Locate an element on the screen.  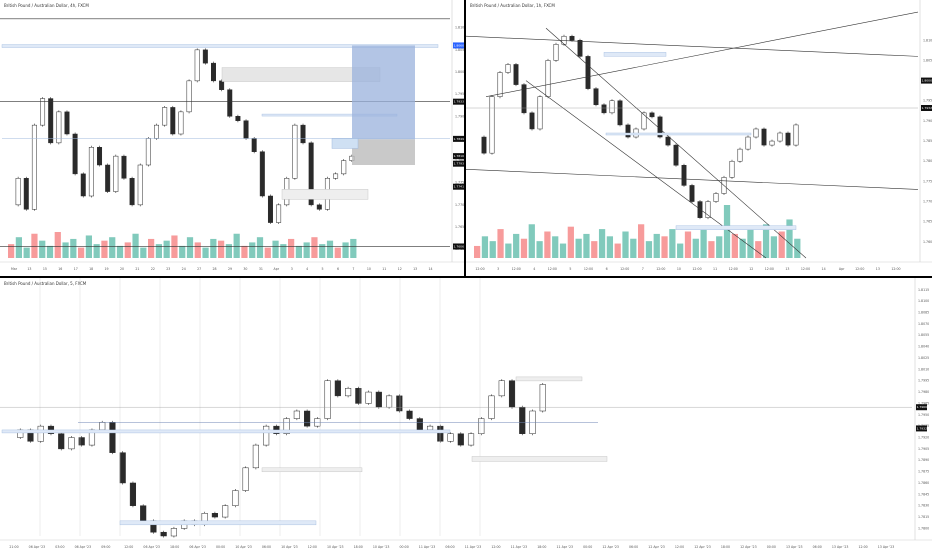
long-position-stop is located at coordinates (383, 152).